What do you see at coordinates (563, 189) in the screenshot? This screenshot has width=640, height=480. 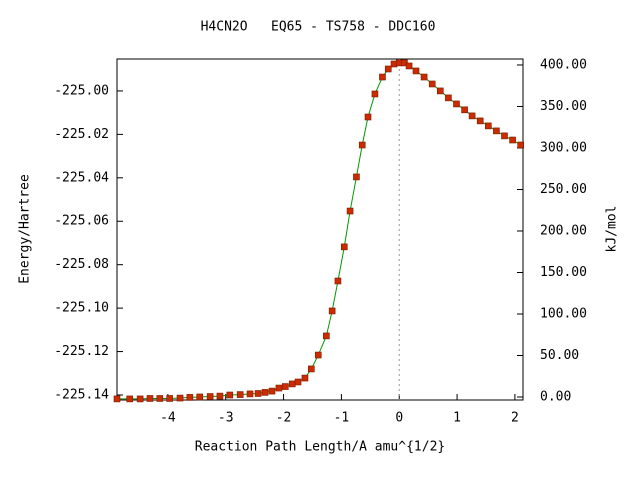 I see `y2-tick-label: 250.00` at bounding box center [563, 189].